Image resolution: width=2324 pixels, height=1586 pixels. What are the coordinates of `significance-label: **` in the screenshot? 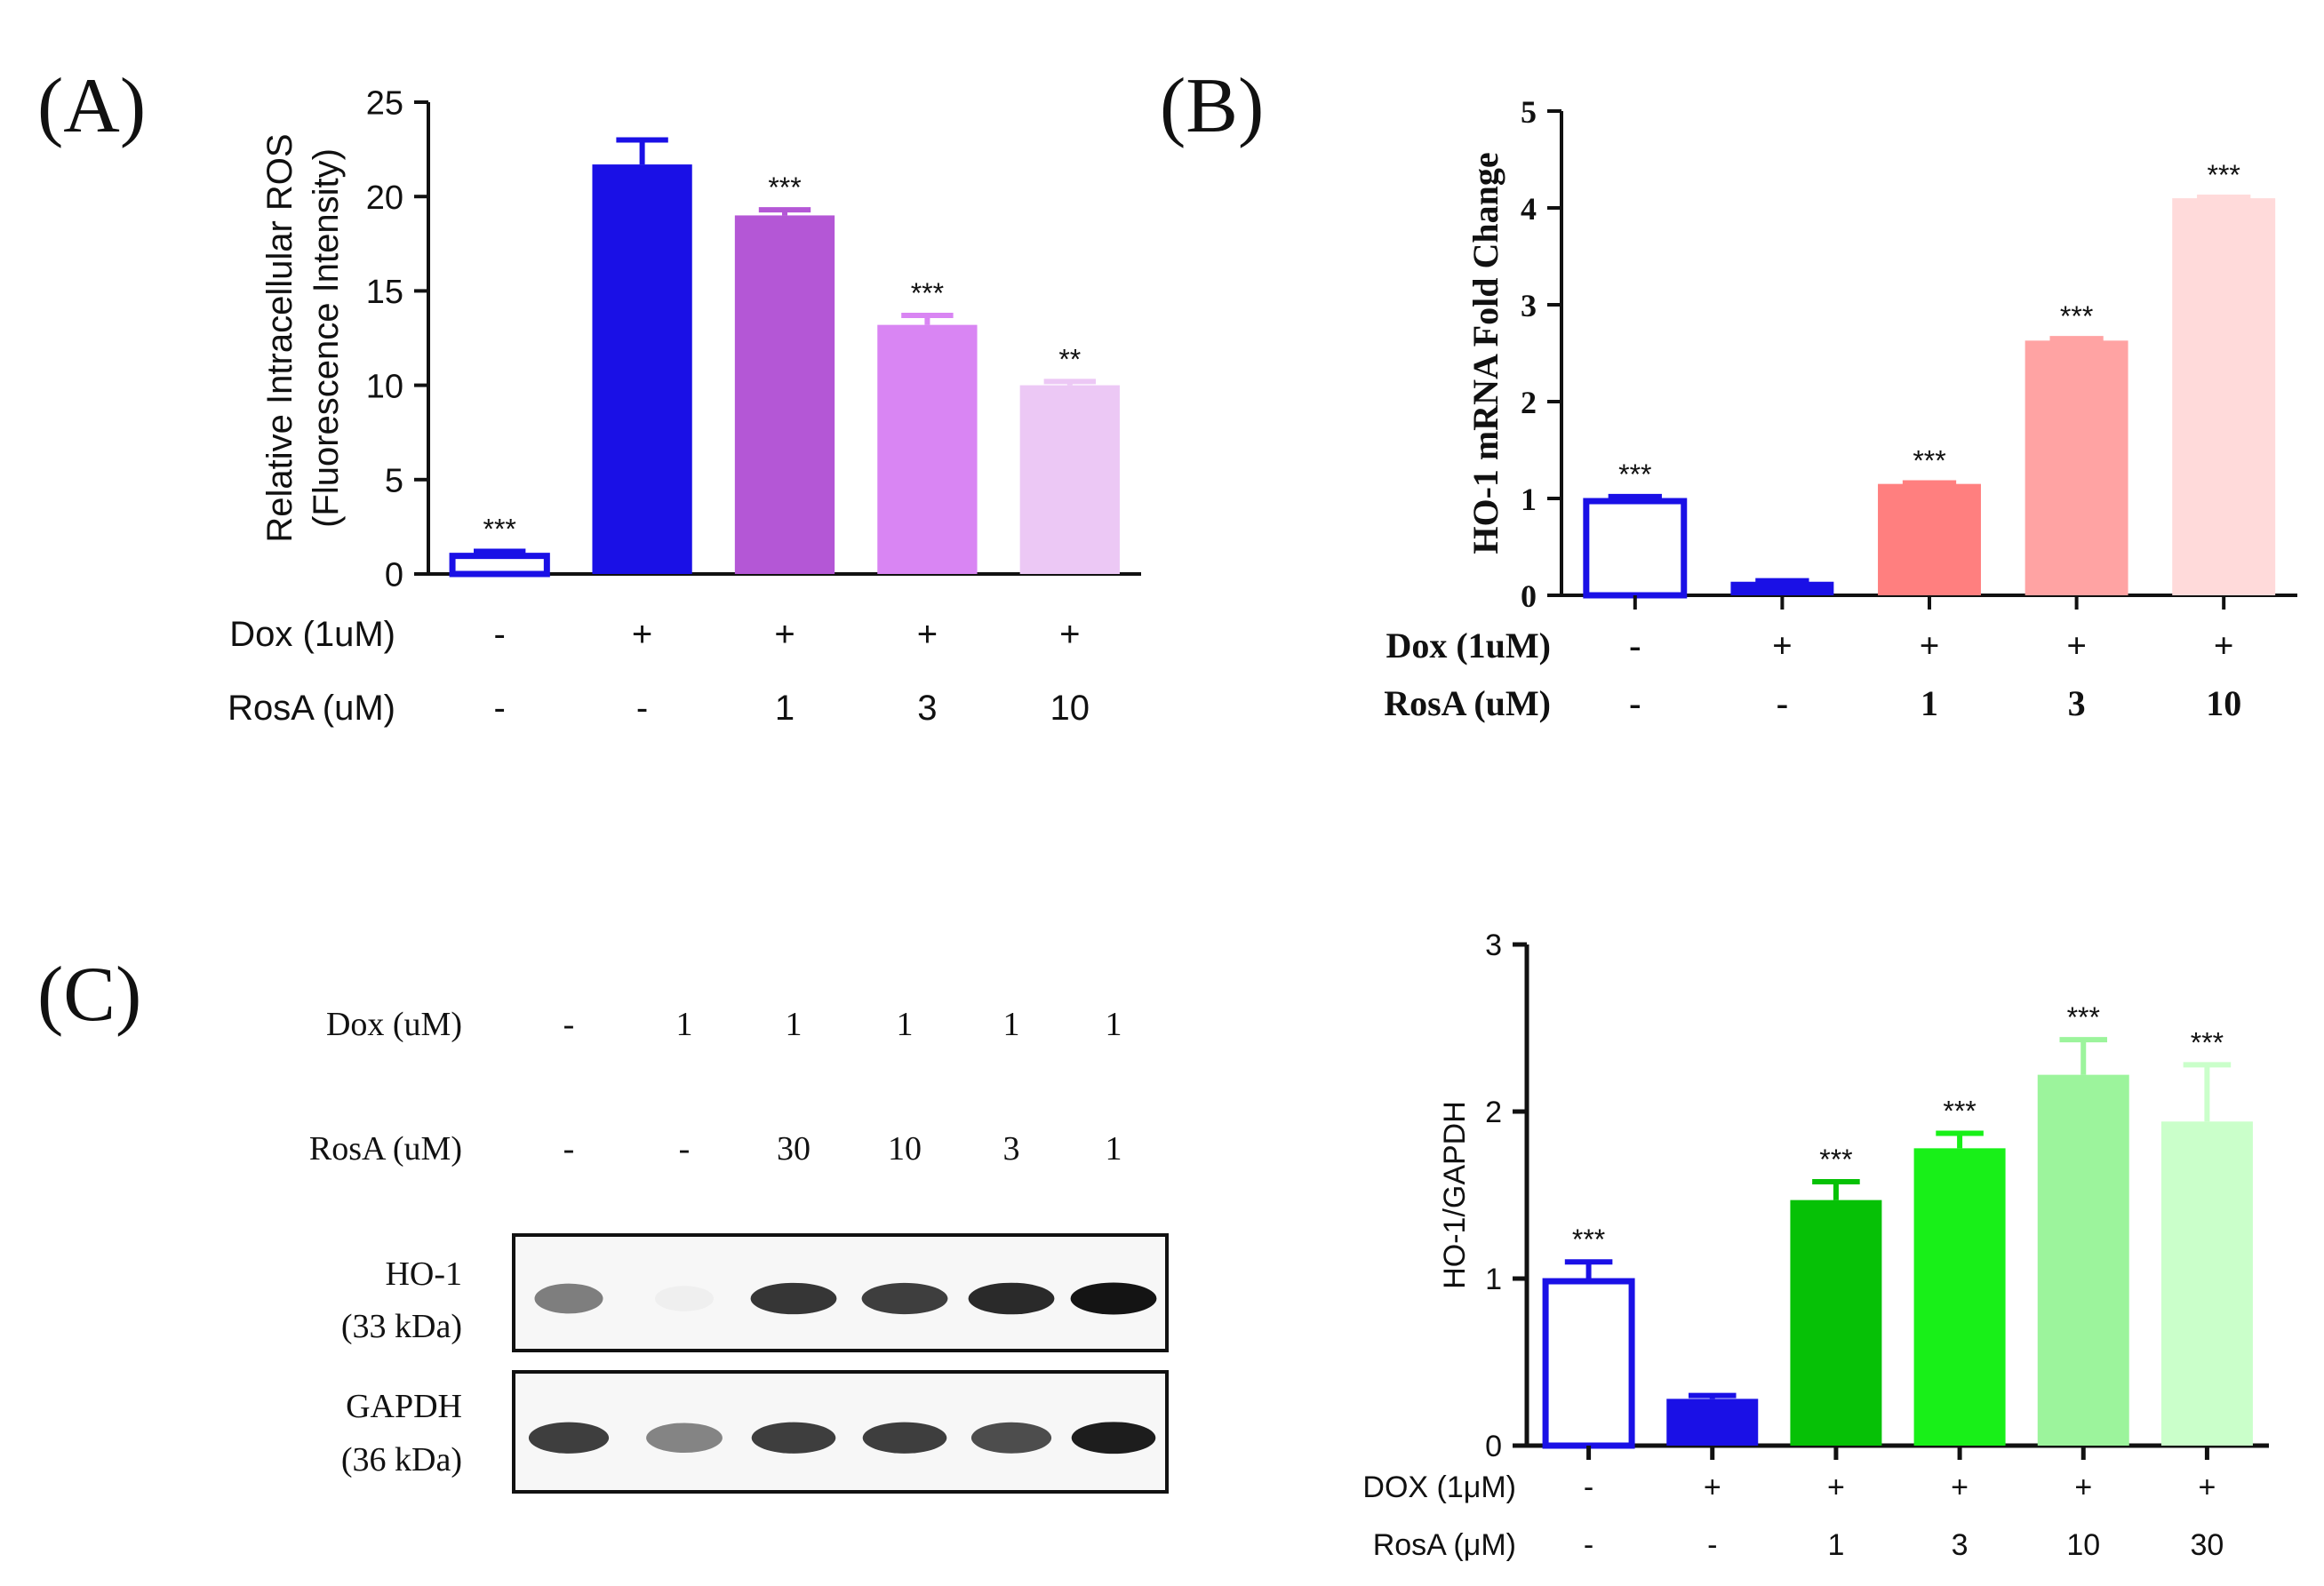 It's located at (1069, 359).